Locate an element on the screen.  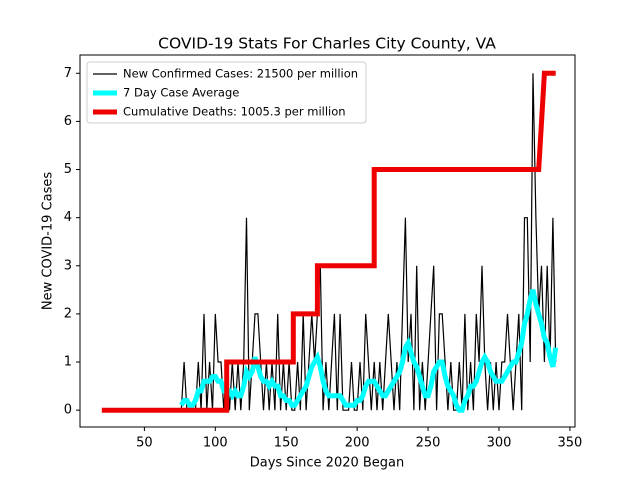
y-tick-label: 3 is located at coordinates (68, 265).